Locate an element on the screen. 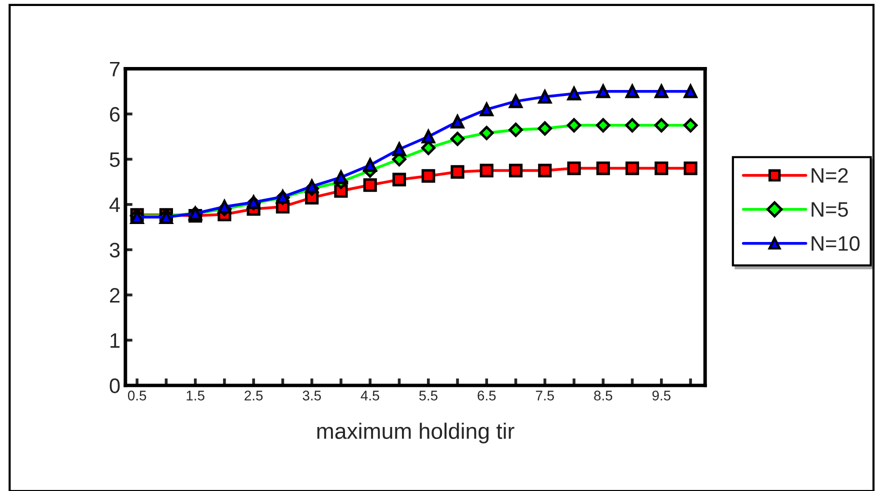  y-tick-label: 5 is located at coordinates (115, 159).